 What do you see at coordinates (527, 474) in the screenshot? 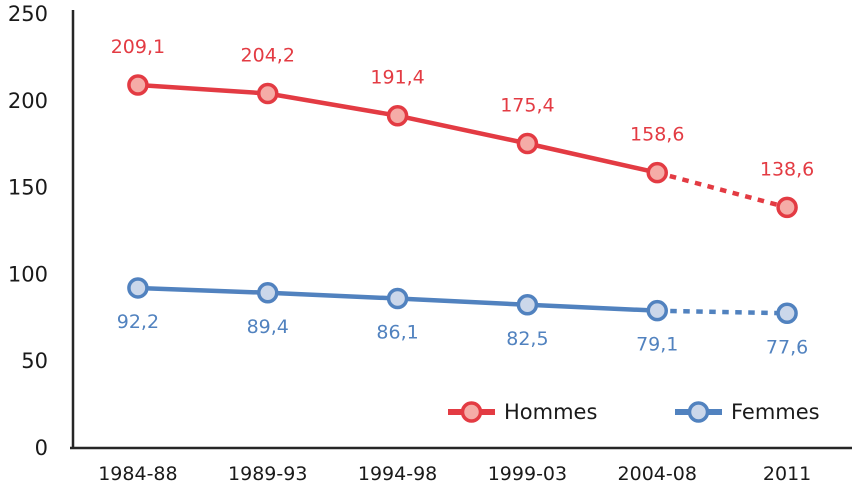
I see `x-axis-label: 1999-03` at bounding box center [527, 474].